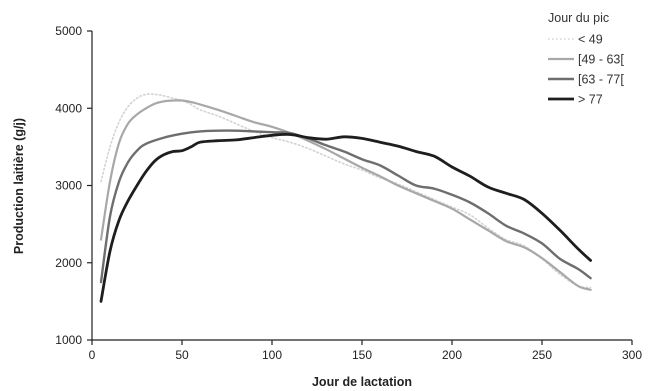 The width and height of the screenshot is (656, 391). Describe the element at coordinates (601, 80) in the screenshot. I see `legend-label-3: [63 - 77[` at that location.